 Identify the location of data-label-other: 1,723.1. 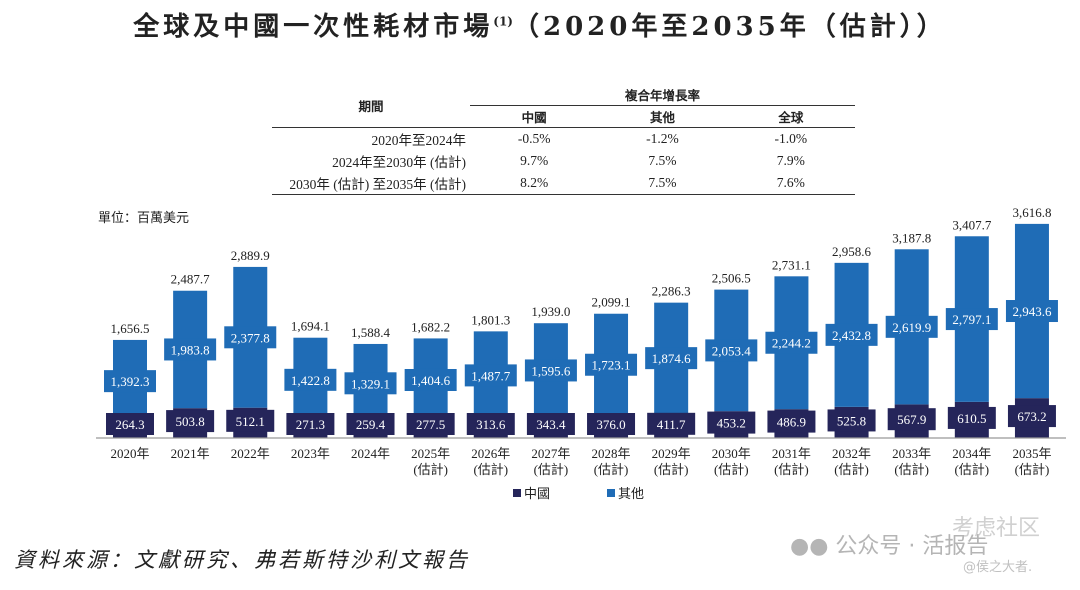
(611, 365).